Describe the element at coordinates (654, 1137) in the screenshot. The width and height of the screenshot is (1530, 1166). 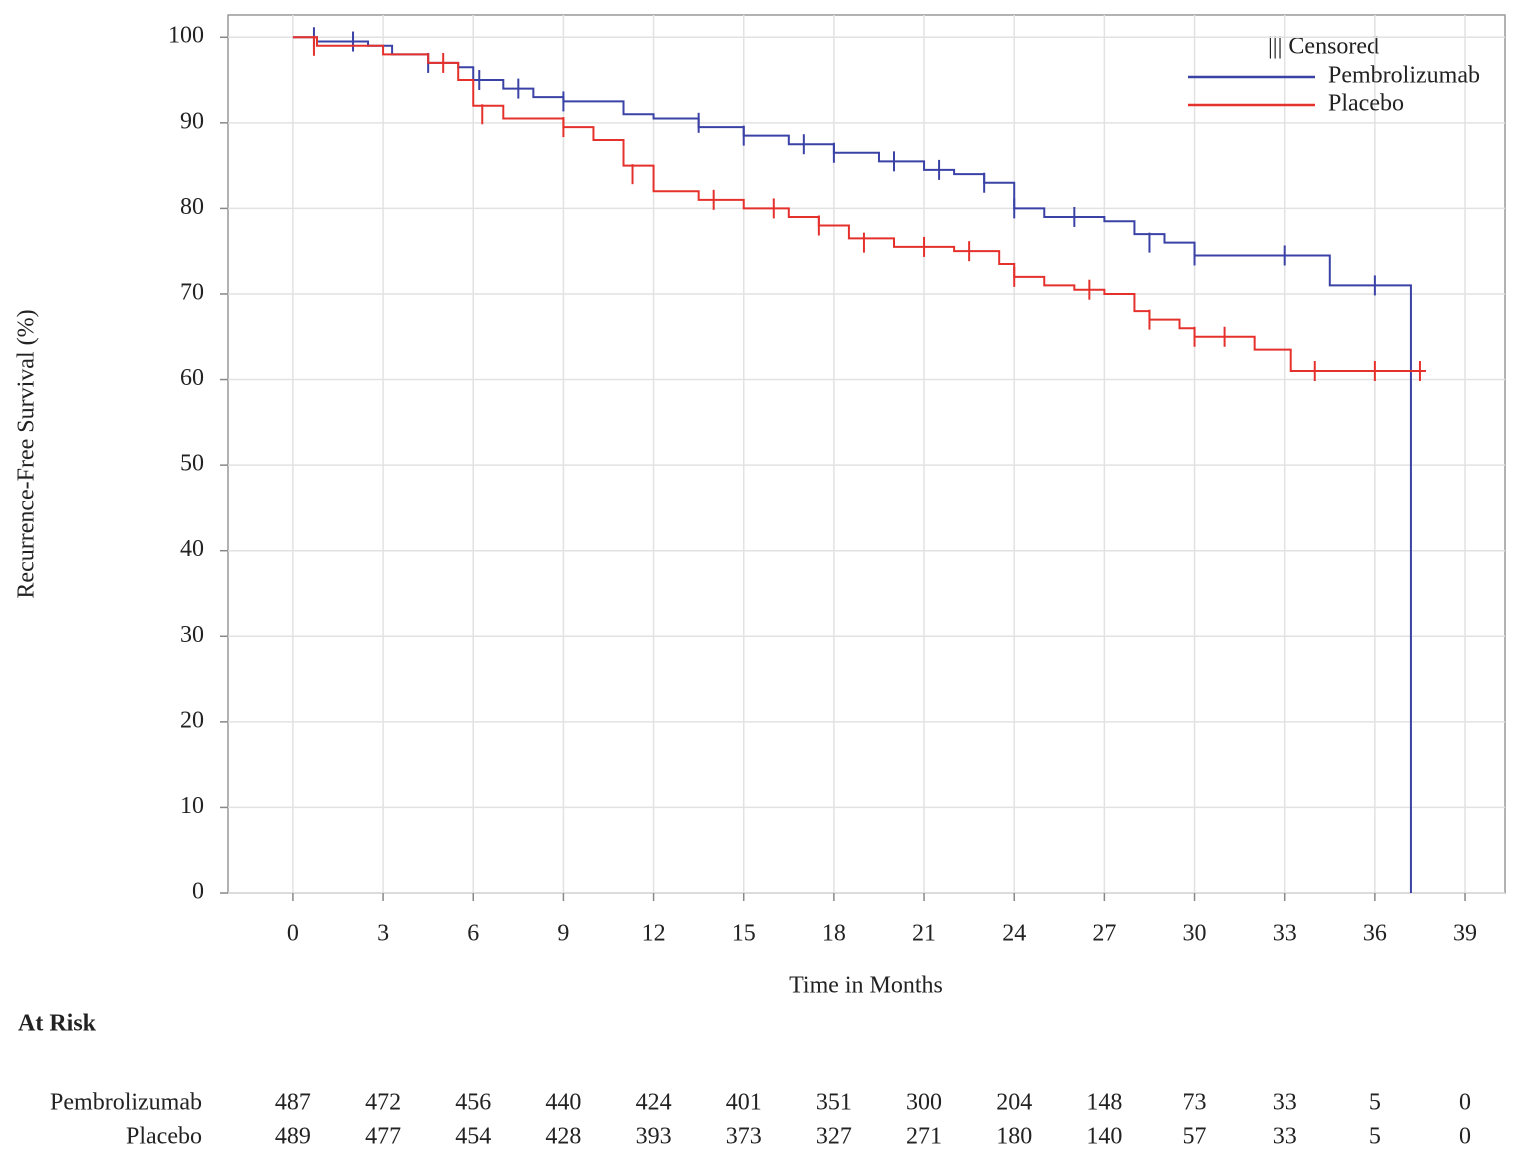
I see `at-risk-count: 393` at that location.